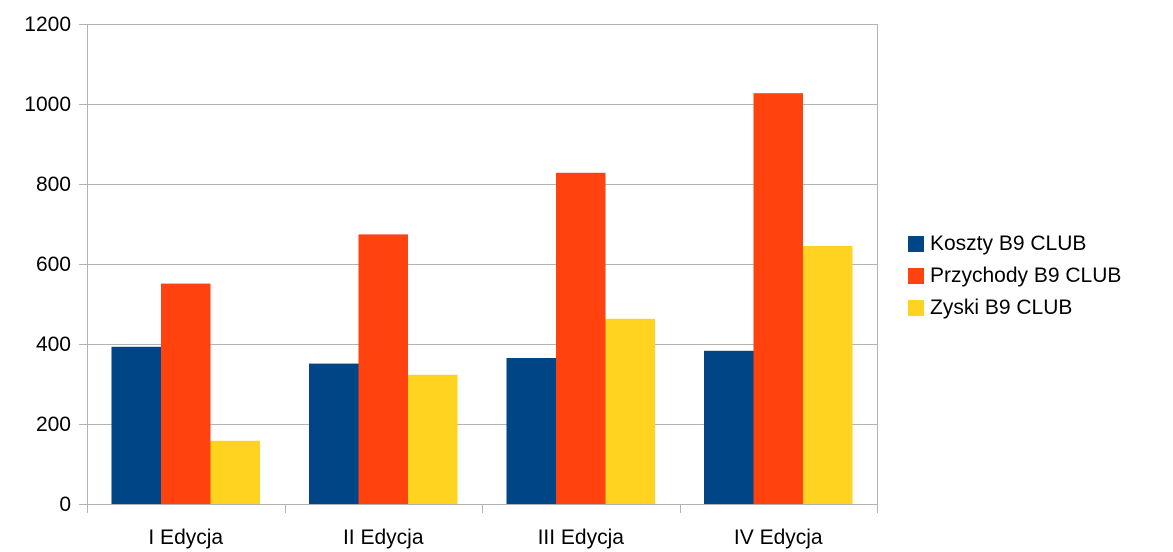  I want to click on x-tick-label: III Edycja, so click(581, 537).